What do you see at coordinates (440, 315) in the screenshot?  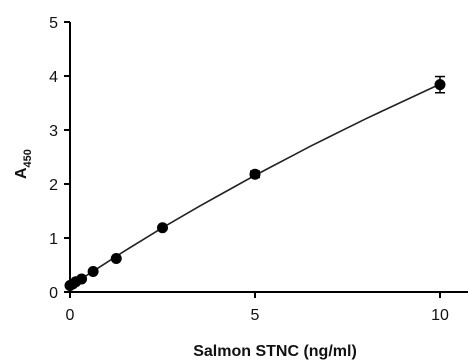 I see `x-tick-label: 10` at bounding box center [440, 315].